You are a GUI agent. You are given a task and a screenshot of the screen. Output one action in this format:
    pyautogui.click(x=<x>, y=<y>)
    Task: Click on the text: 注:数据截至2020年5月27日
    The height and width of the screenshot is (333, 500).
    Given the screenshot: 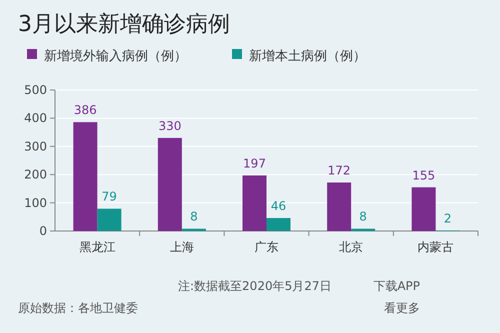 What is the action you would take?
    pyautogui.click(x=255, y=286)
    